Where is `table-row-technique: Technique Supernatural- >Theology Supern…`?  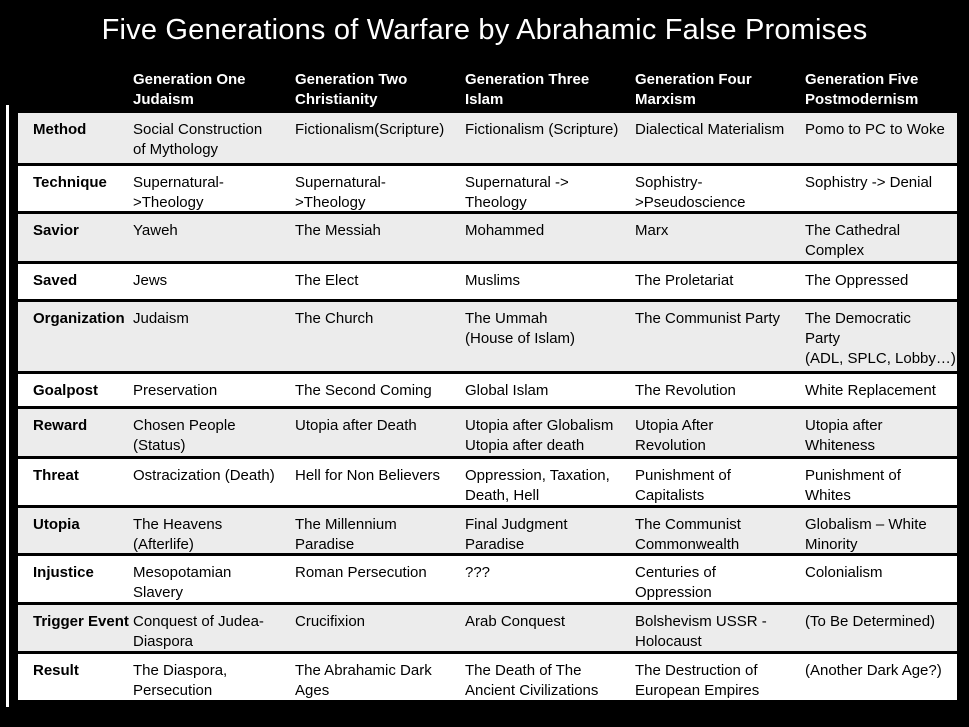 table-row-technique: Technique Supernatural- >Theology Supern… is located at coordinates (487, 190).